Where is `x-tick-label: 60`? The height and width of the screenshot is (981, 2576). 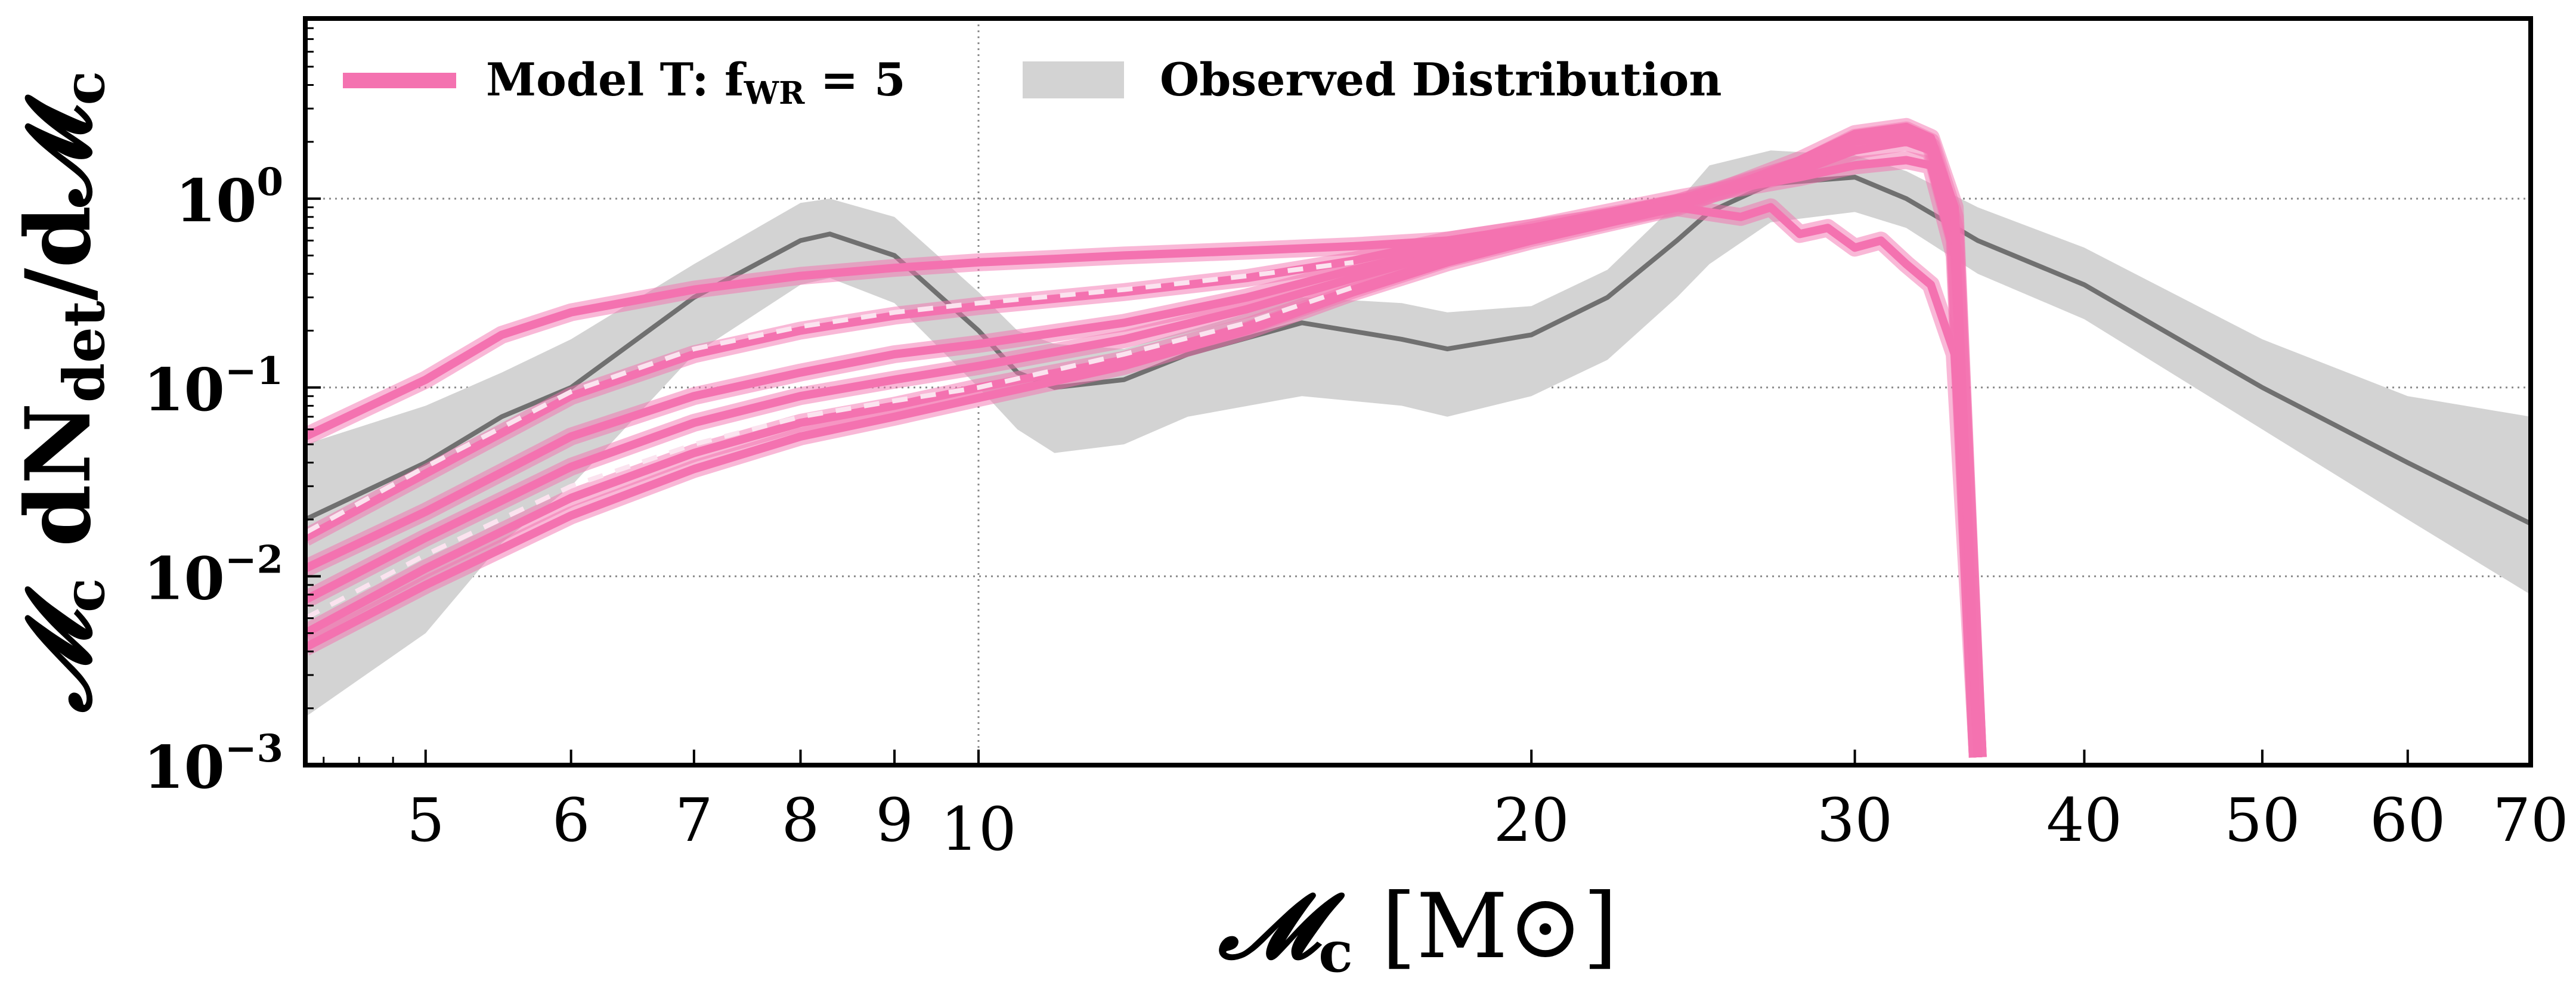
x-tick-label: 60 is located at coordinates (2407, 820).